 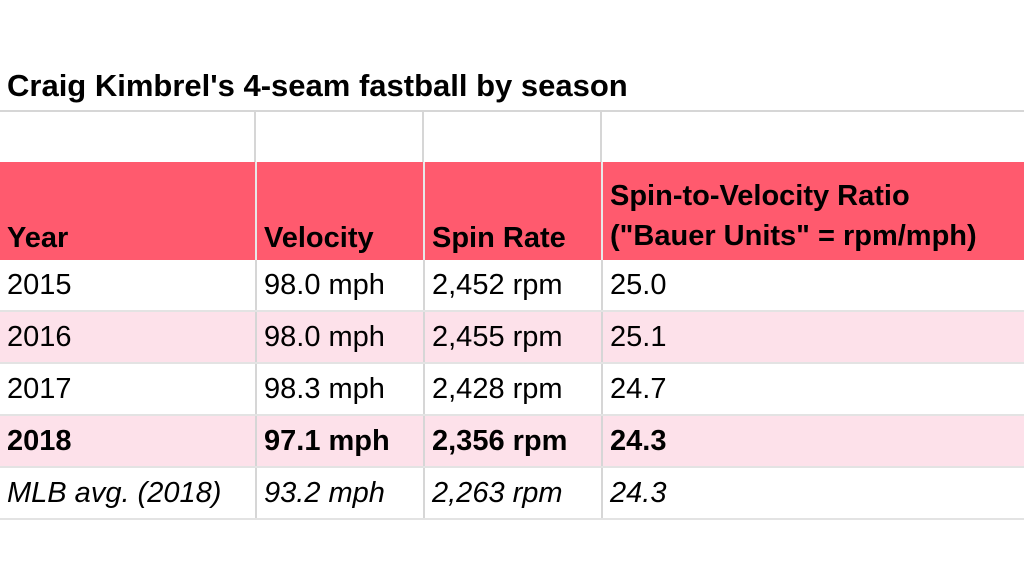 I want to click on cell-spin-rate: 2,428 rpm, so click(x=513, y=389).